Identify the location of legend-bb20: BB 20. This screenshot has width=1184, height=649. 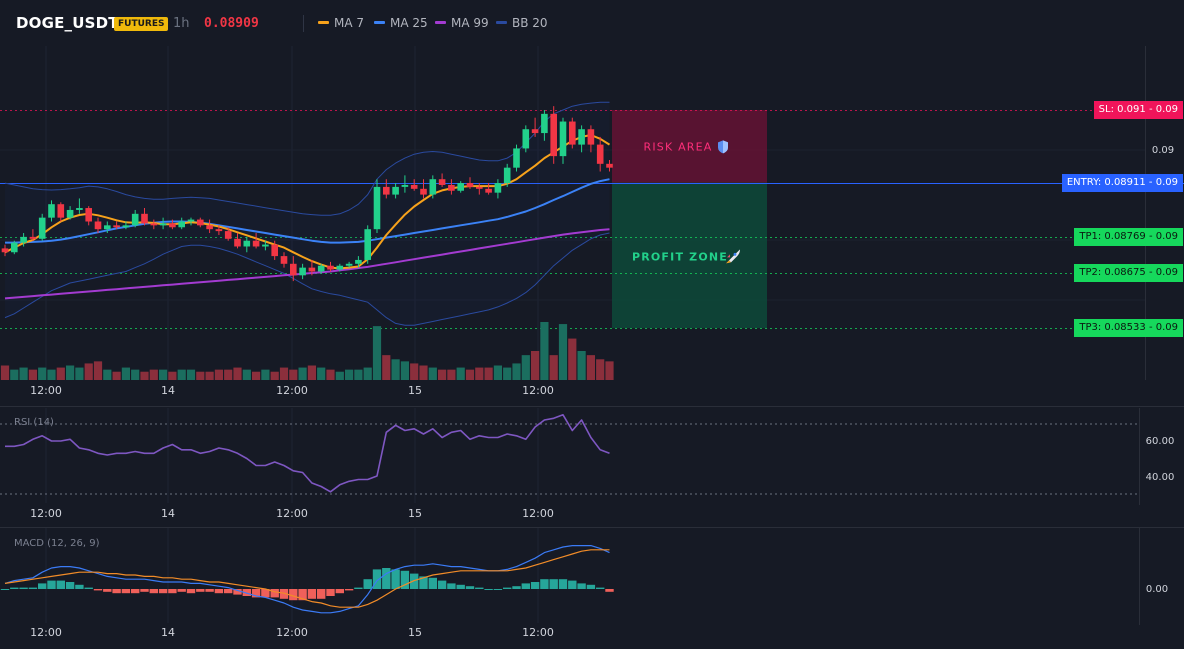
(522, 23).